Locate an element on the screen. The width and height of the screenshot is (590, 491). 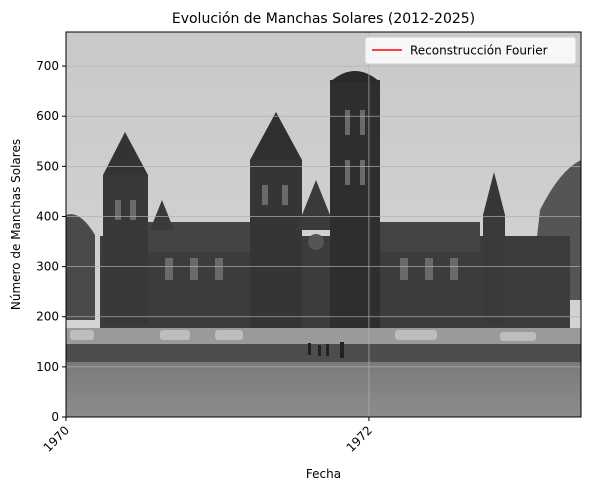
y-tick-label: 300 is located at coordinates (47, 267).